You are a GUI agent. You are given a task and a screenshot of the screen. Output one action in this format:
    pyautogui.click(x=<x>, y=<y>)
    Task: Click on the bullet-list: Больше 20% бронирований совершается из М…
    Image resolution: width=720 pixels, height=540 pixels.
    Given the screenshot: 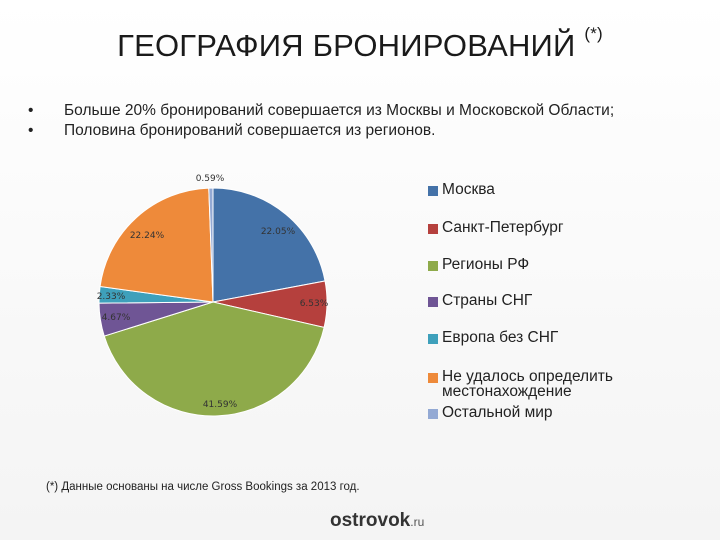 What is the action you would take?
    pyautogui.click(x=338, y=121)
    